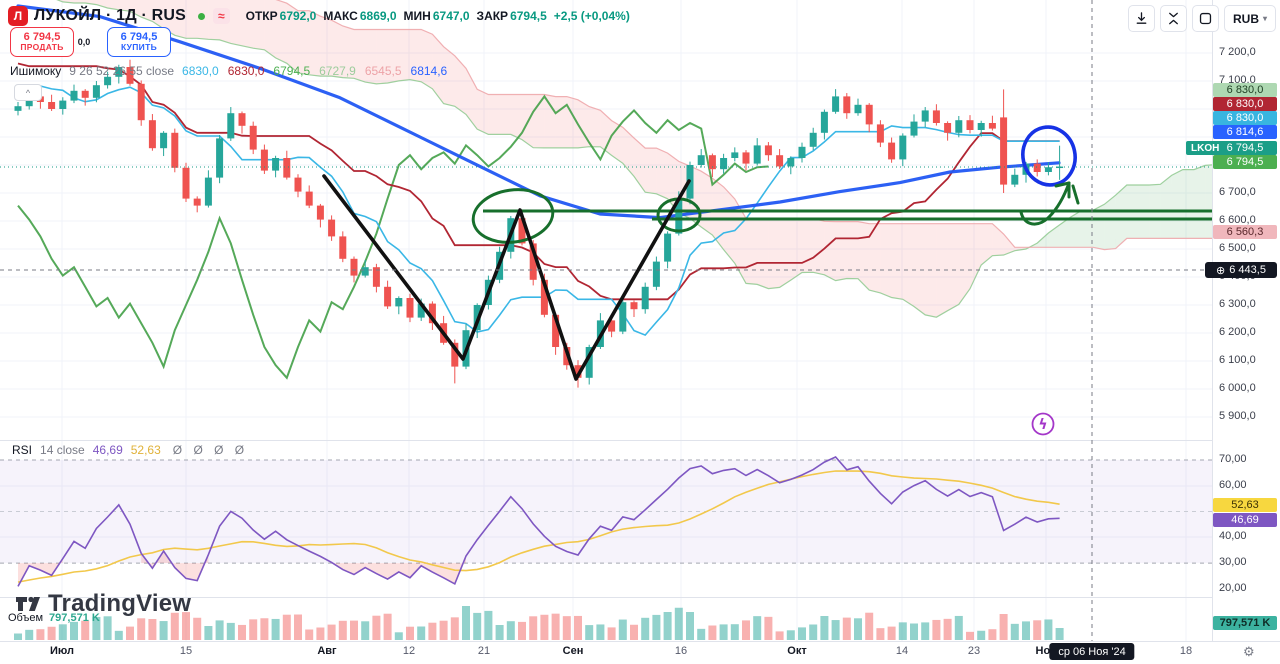 The width and height of the screenshot is (1280, 664). I want to click on collapse-pane-button, so click(1173, 18).